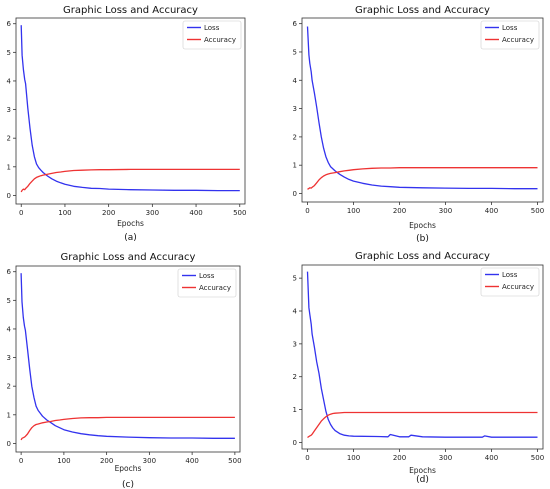 This screenshot has width=550, height=489. What do you see at coordinates (422, 239) in the screenshot?
I see `panel-caption: (b)` at bounding box center [422, 239].